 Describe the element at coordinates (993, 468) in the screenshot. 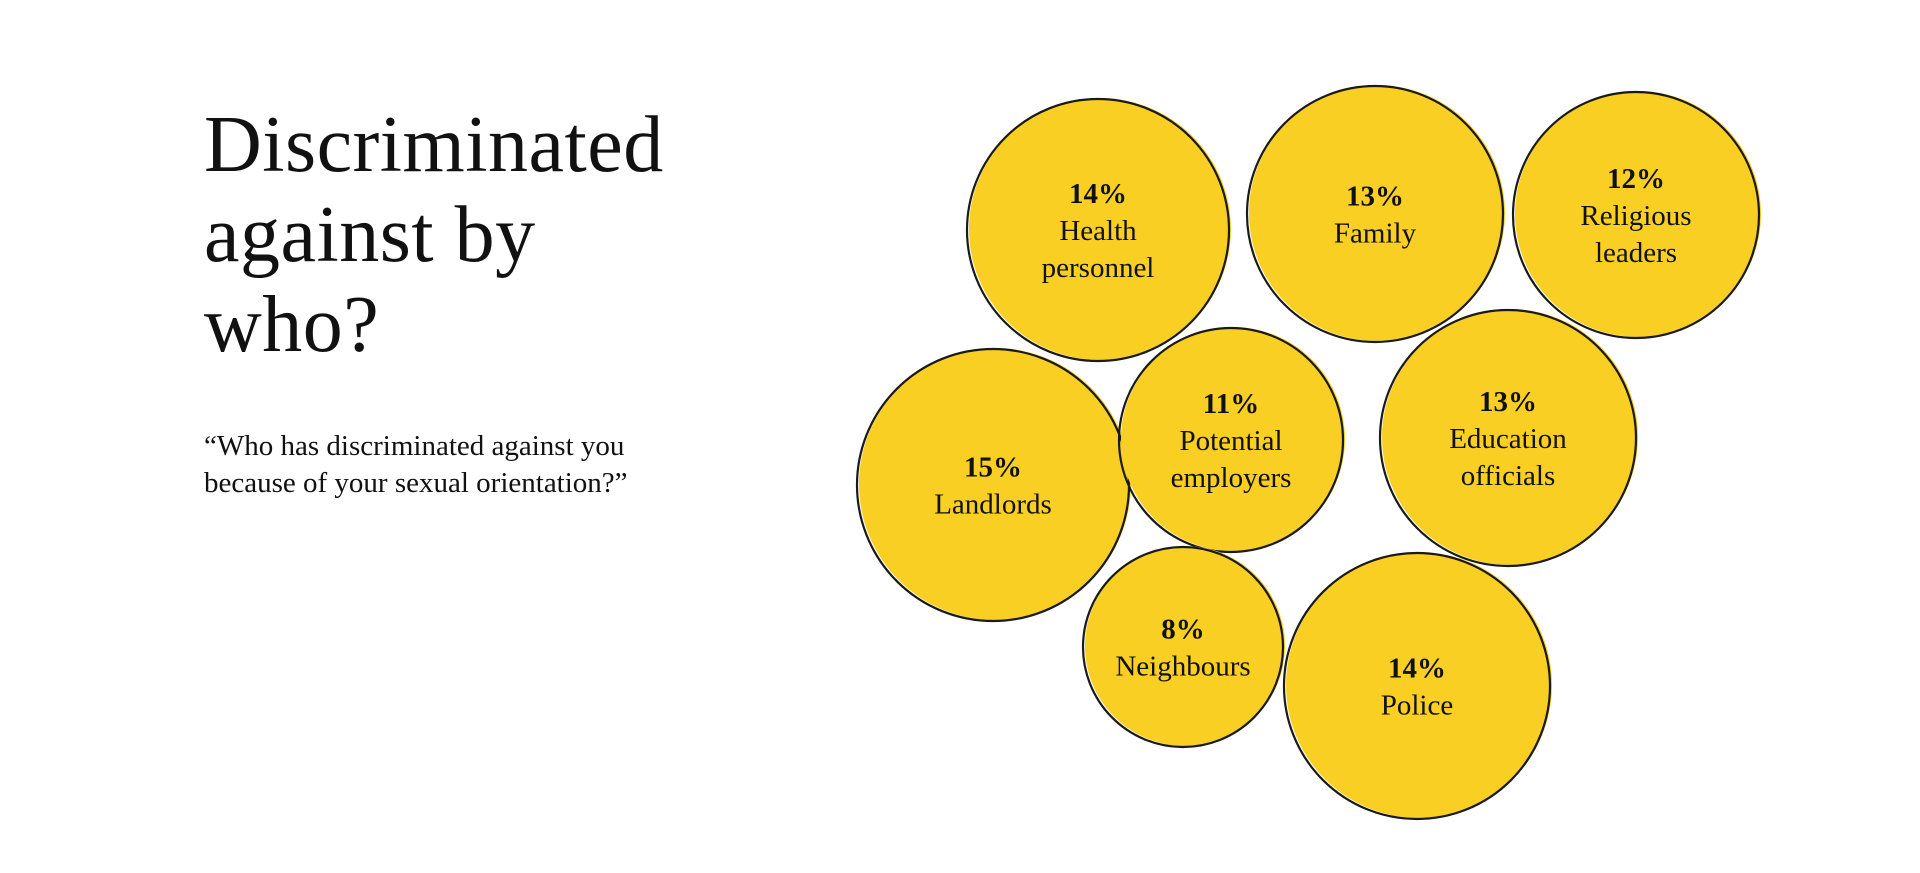

I see `bubble-value-label: 15%` at that location.